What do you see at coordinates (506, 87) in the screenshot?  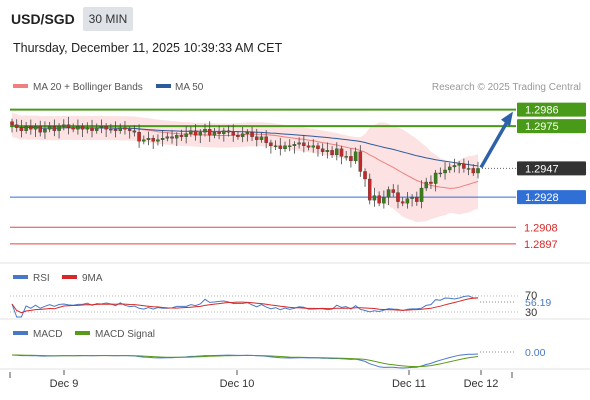 I see `credit-text: Research © 2025 Trading Central` at bounding box center [506, 87].